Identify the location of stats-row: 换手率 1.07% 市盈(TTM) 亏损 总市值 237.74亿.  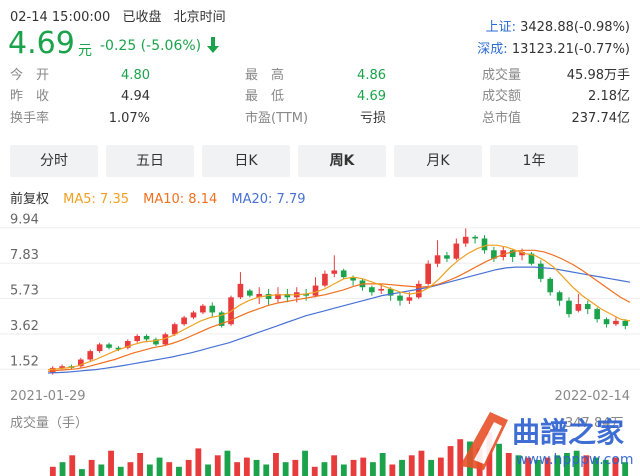
(320, 119).